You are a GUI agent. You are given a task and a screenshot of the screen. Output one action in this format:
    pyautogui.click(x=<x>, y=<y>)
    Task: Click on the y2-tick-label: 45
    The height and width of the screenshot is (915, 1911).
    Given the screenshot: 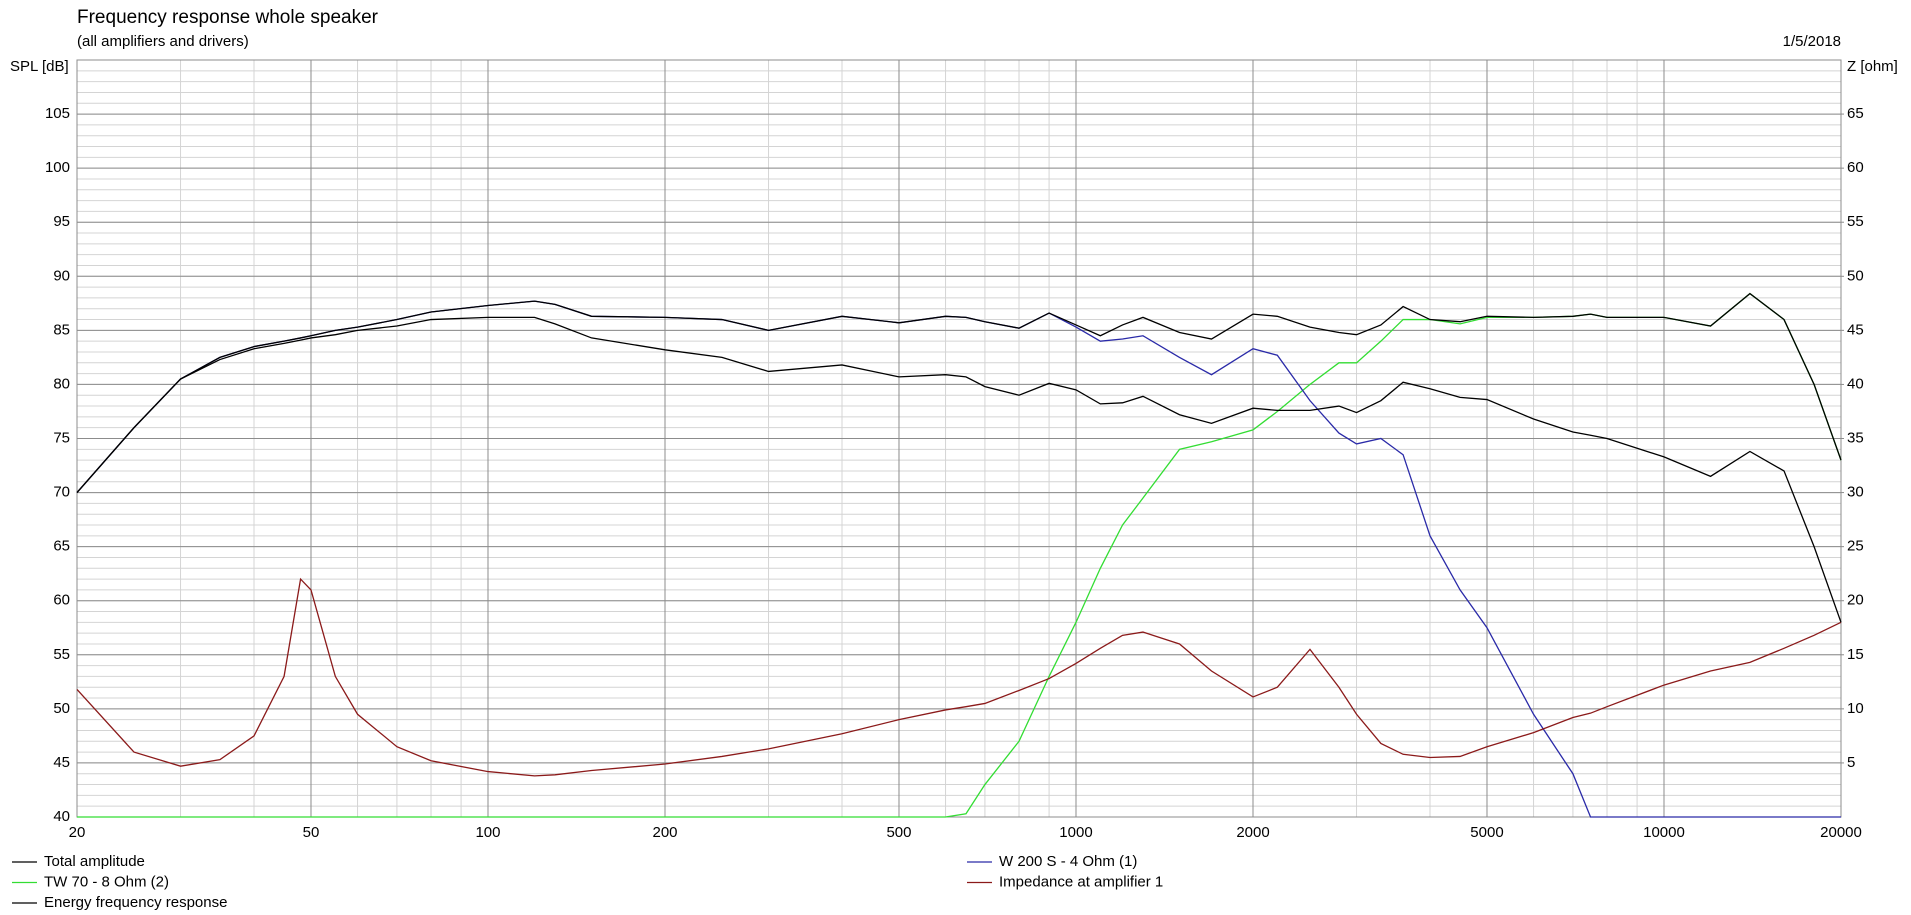 What is the action you would take?
    pyautogui.click(x=1855, y=329)
    